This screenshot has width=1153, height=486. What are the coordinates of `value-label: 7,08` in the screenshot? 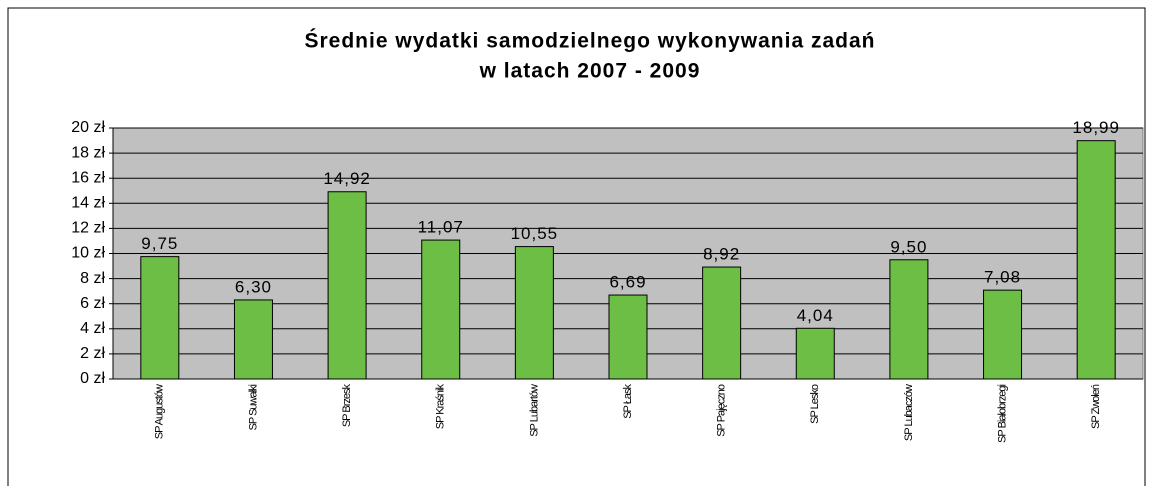 It's located at (1002, 277).